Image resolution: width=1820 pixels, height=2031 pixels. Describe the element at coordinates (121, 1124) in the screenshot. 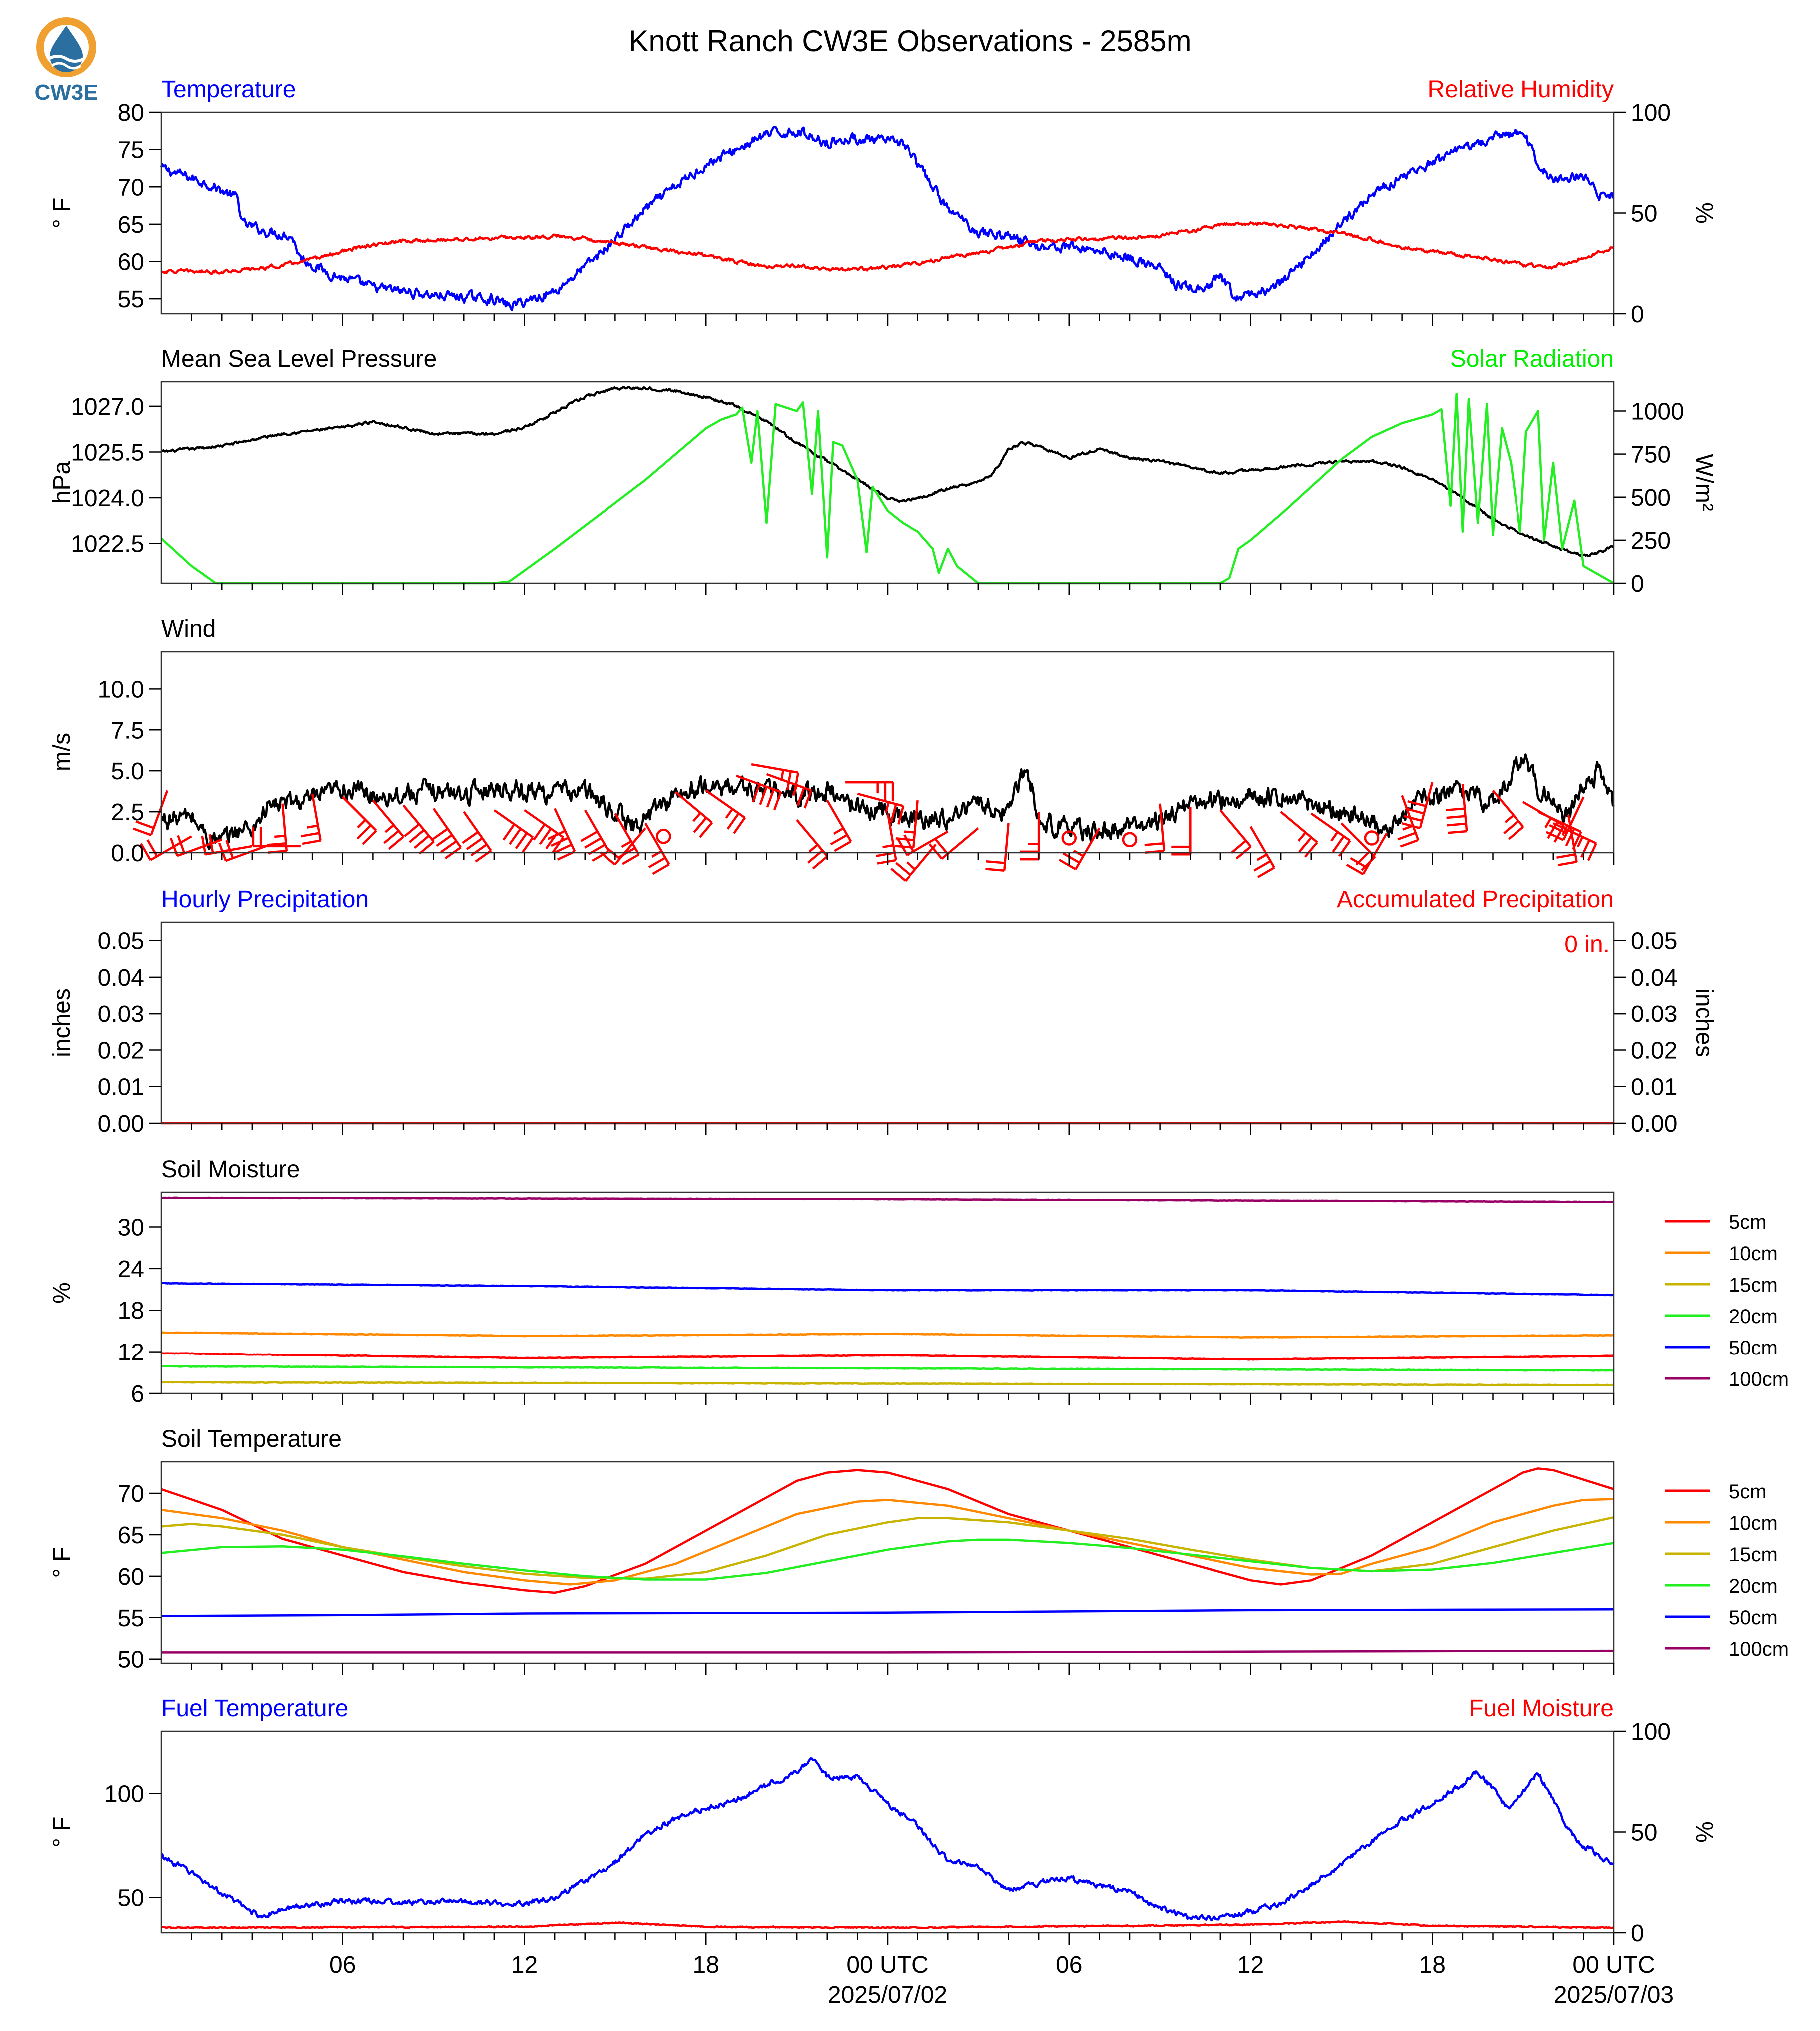

I see `y-tick-label: 0.00` at that location.